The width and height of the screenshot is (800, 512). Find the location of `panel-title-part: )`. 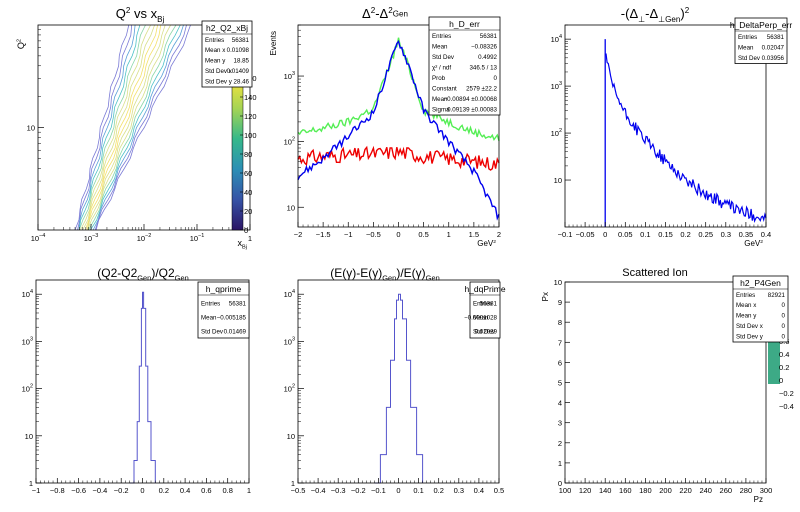

panel-title-part: ) is located at coordinates (682, 13).